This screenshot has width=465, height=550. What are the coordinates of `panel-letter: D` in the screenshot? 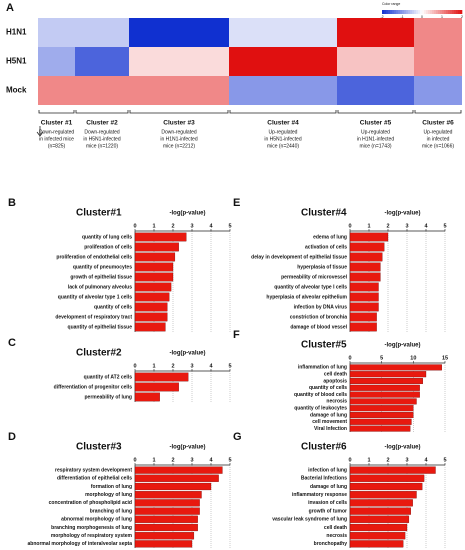 It's located at (12, 437).